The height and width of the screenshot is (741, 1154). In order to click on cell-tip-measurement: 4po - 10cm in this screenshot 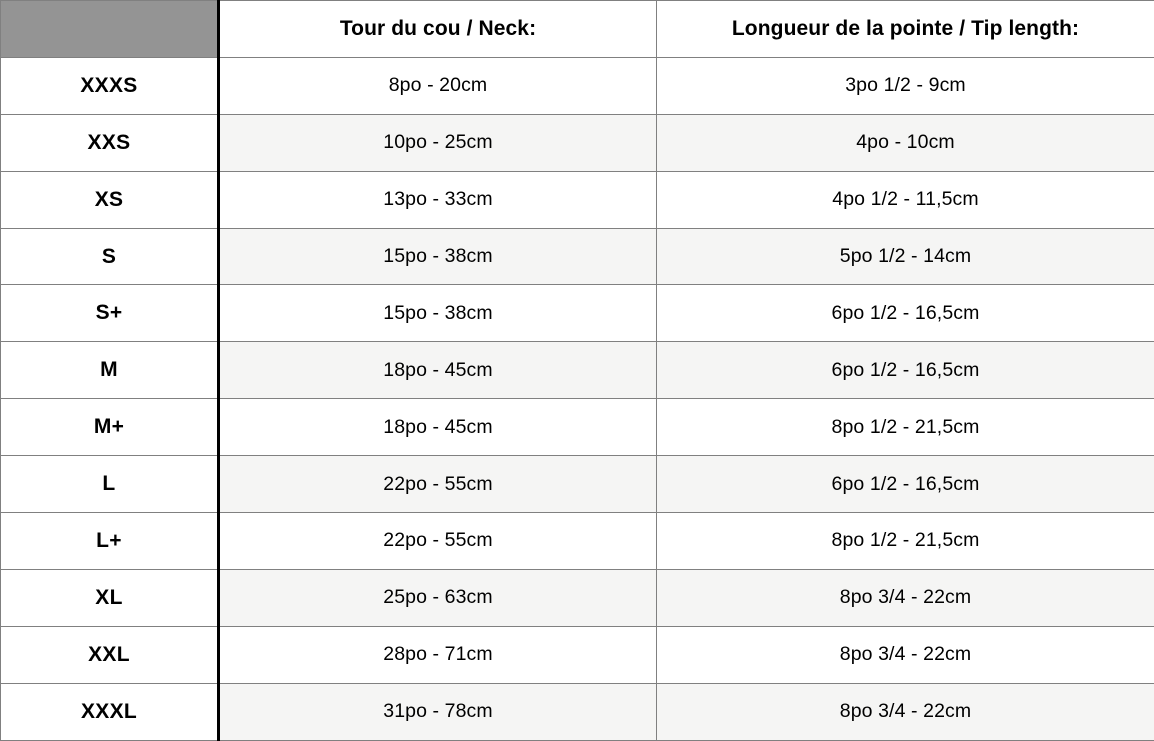, I will do `click(905, 142)`.